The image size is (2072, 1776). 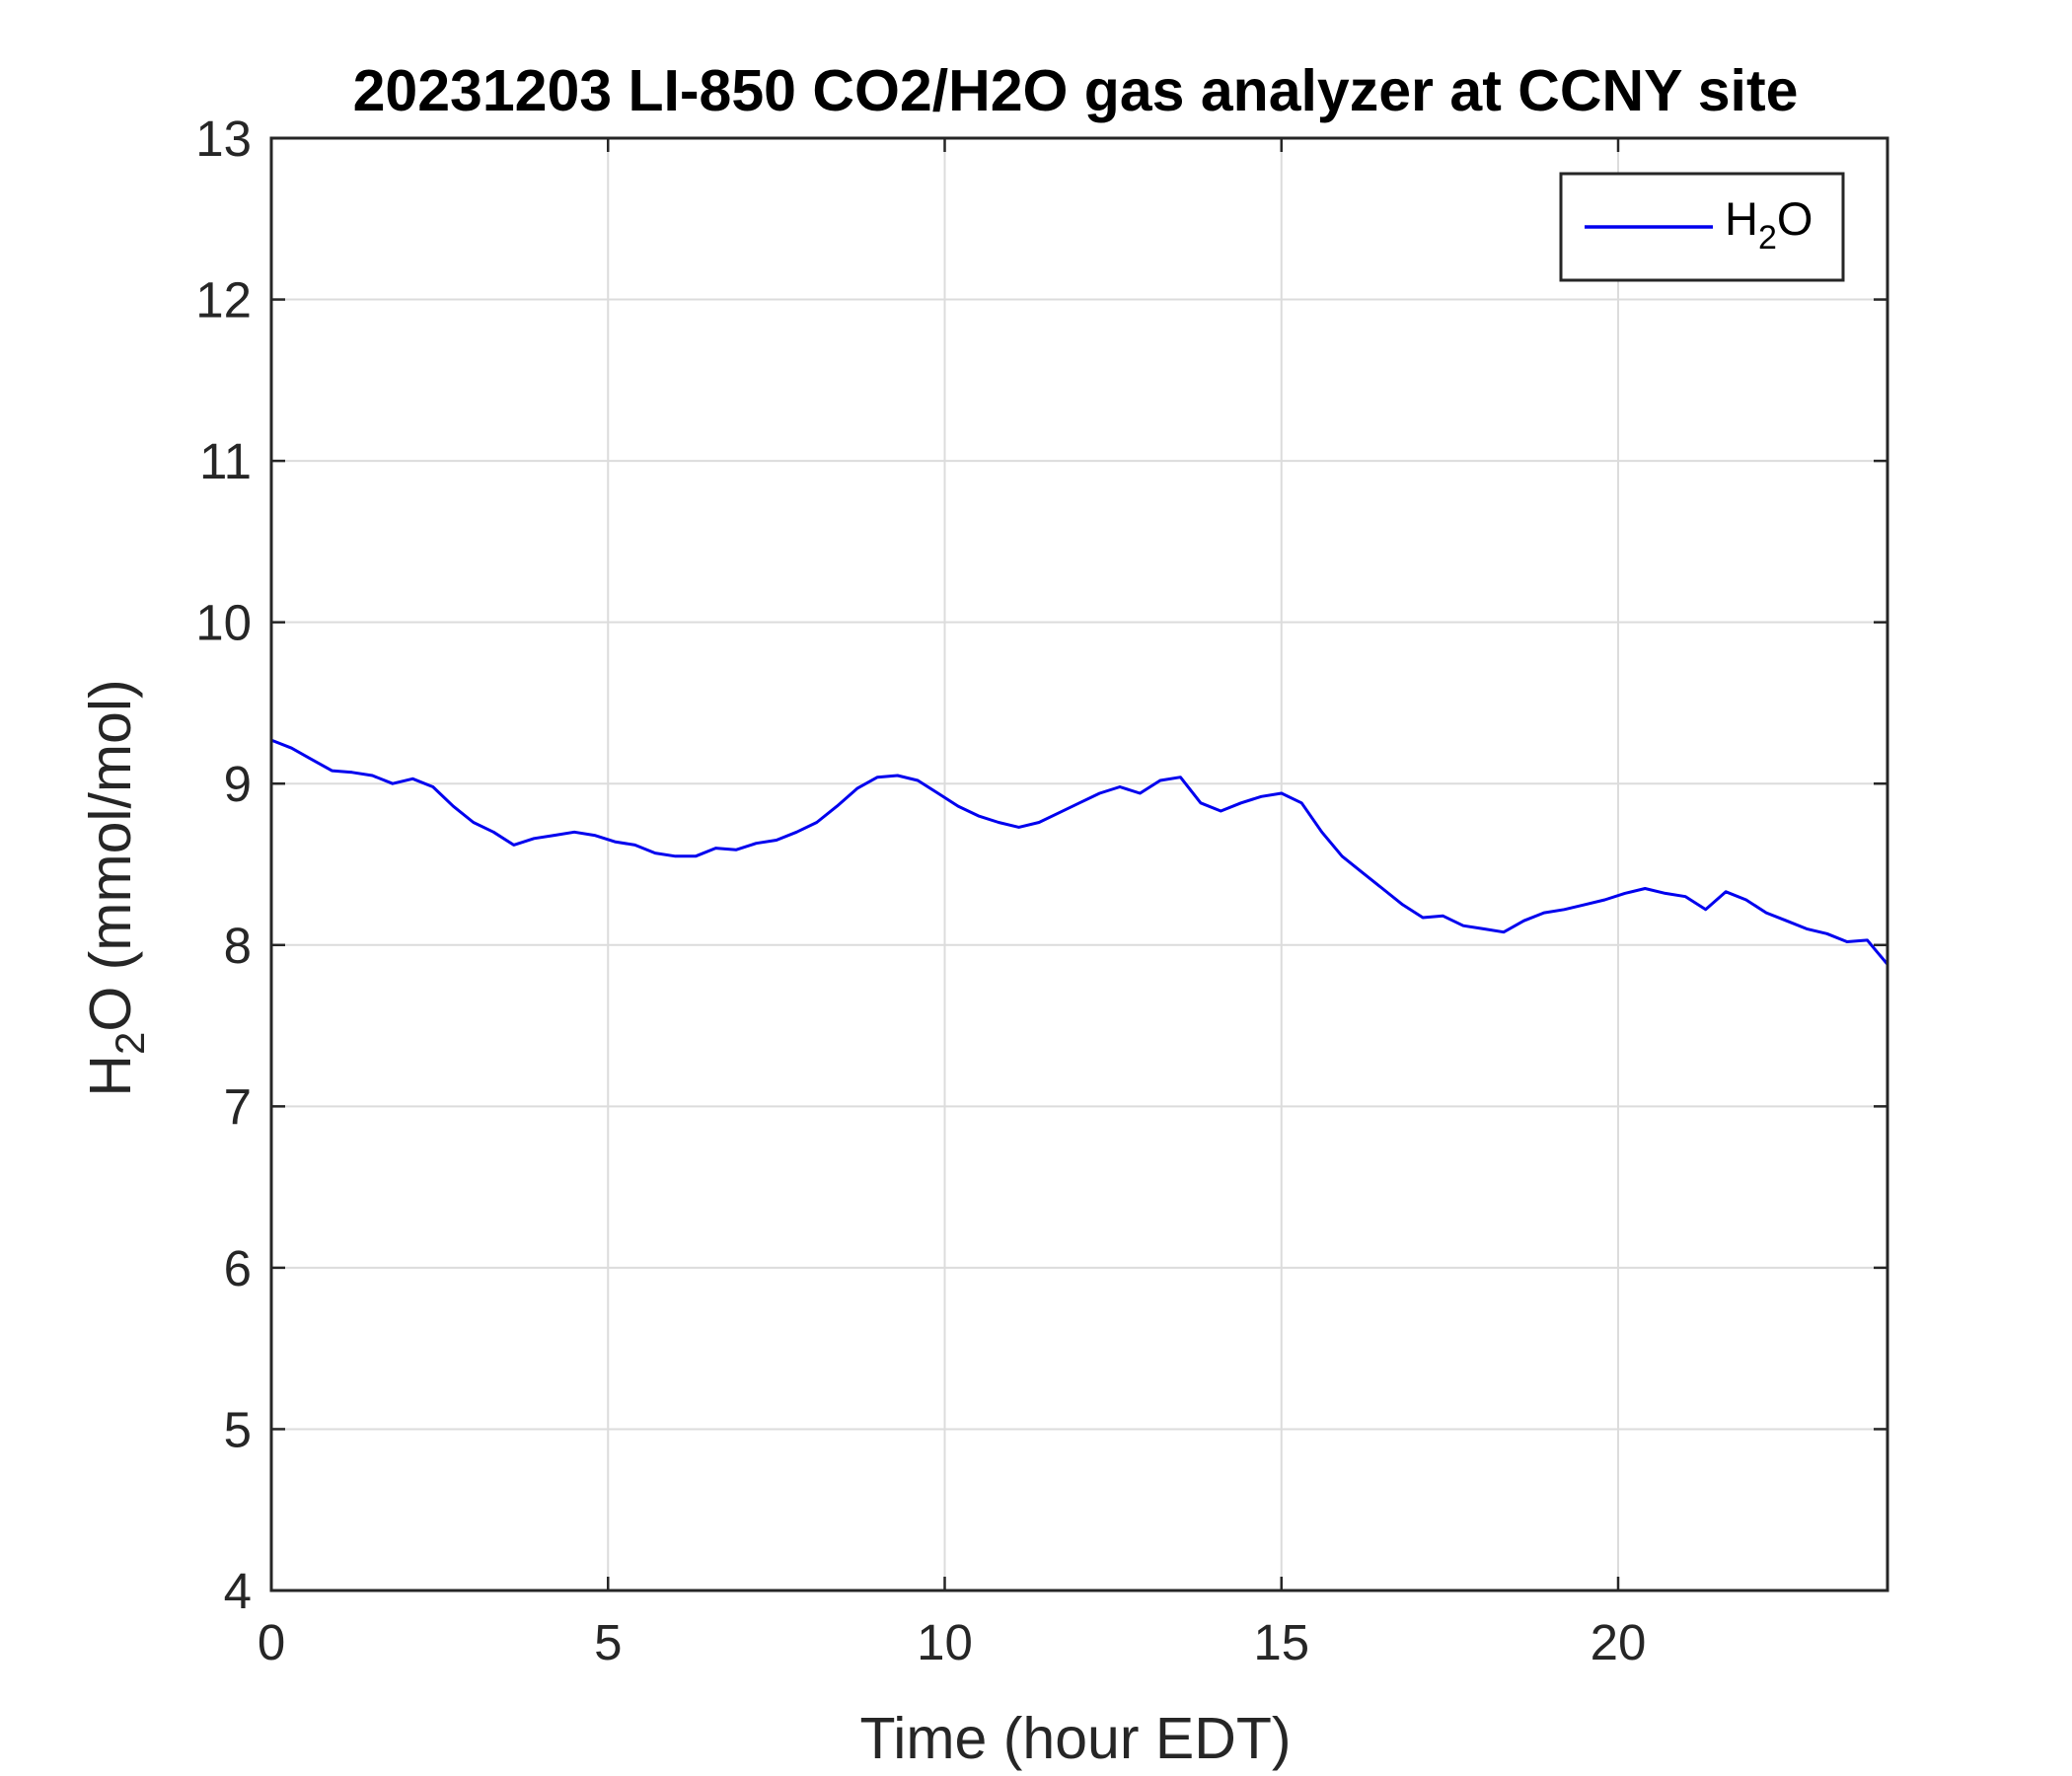 I want to click on y-tick-label: 8, so click(x=238, y=946).